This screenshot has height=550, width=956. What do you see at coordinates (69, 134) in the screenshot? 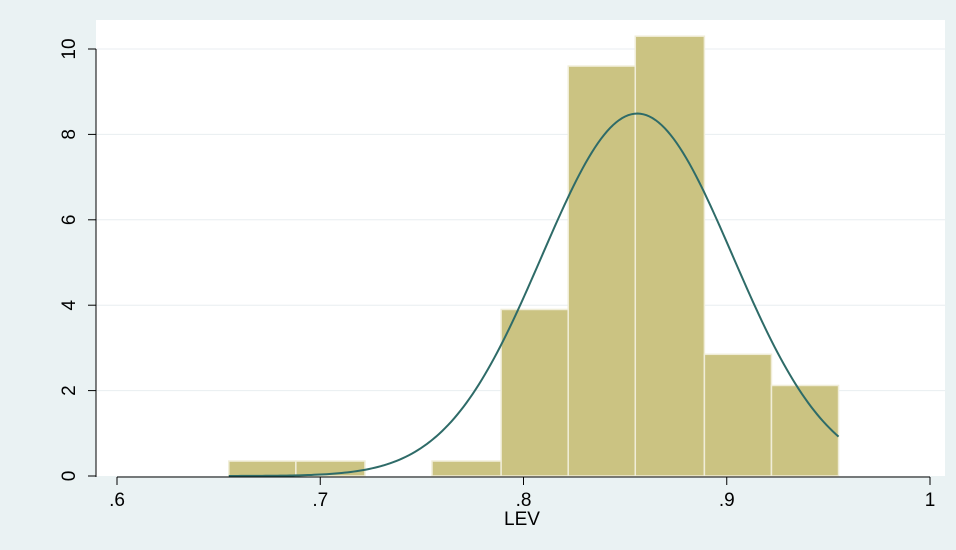
I see `y-tick-label-4: 8` at bounding box center [69, 134].